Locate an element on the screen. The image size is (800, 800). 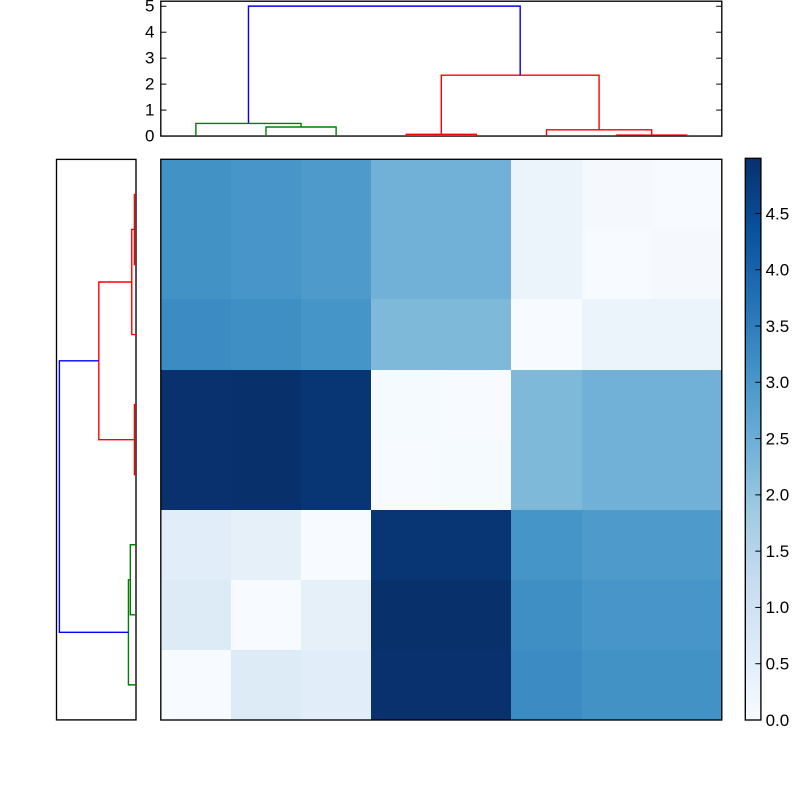
svg-text: 2 is located at coordinates (149, 83).